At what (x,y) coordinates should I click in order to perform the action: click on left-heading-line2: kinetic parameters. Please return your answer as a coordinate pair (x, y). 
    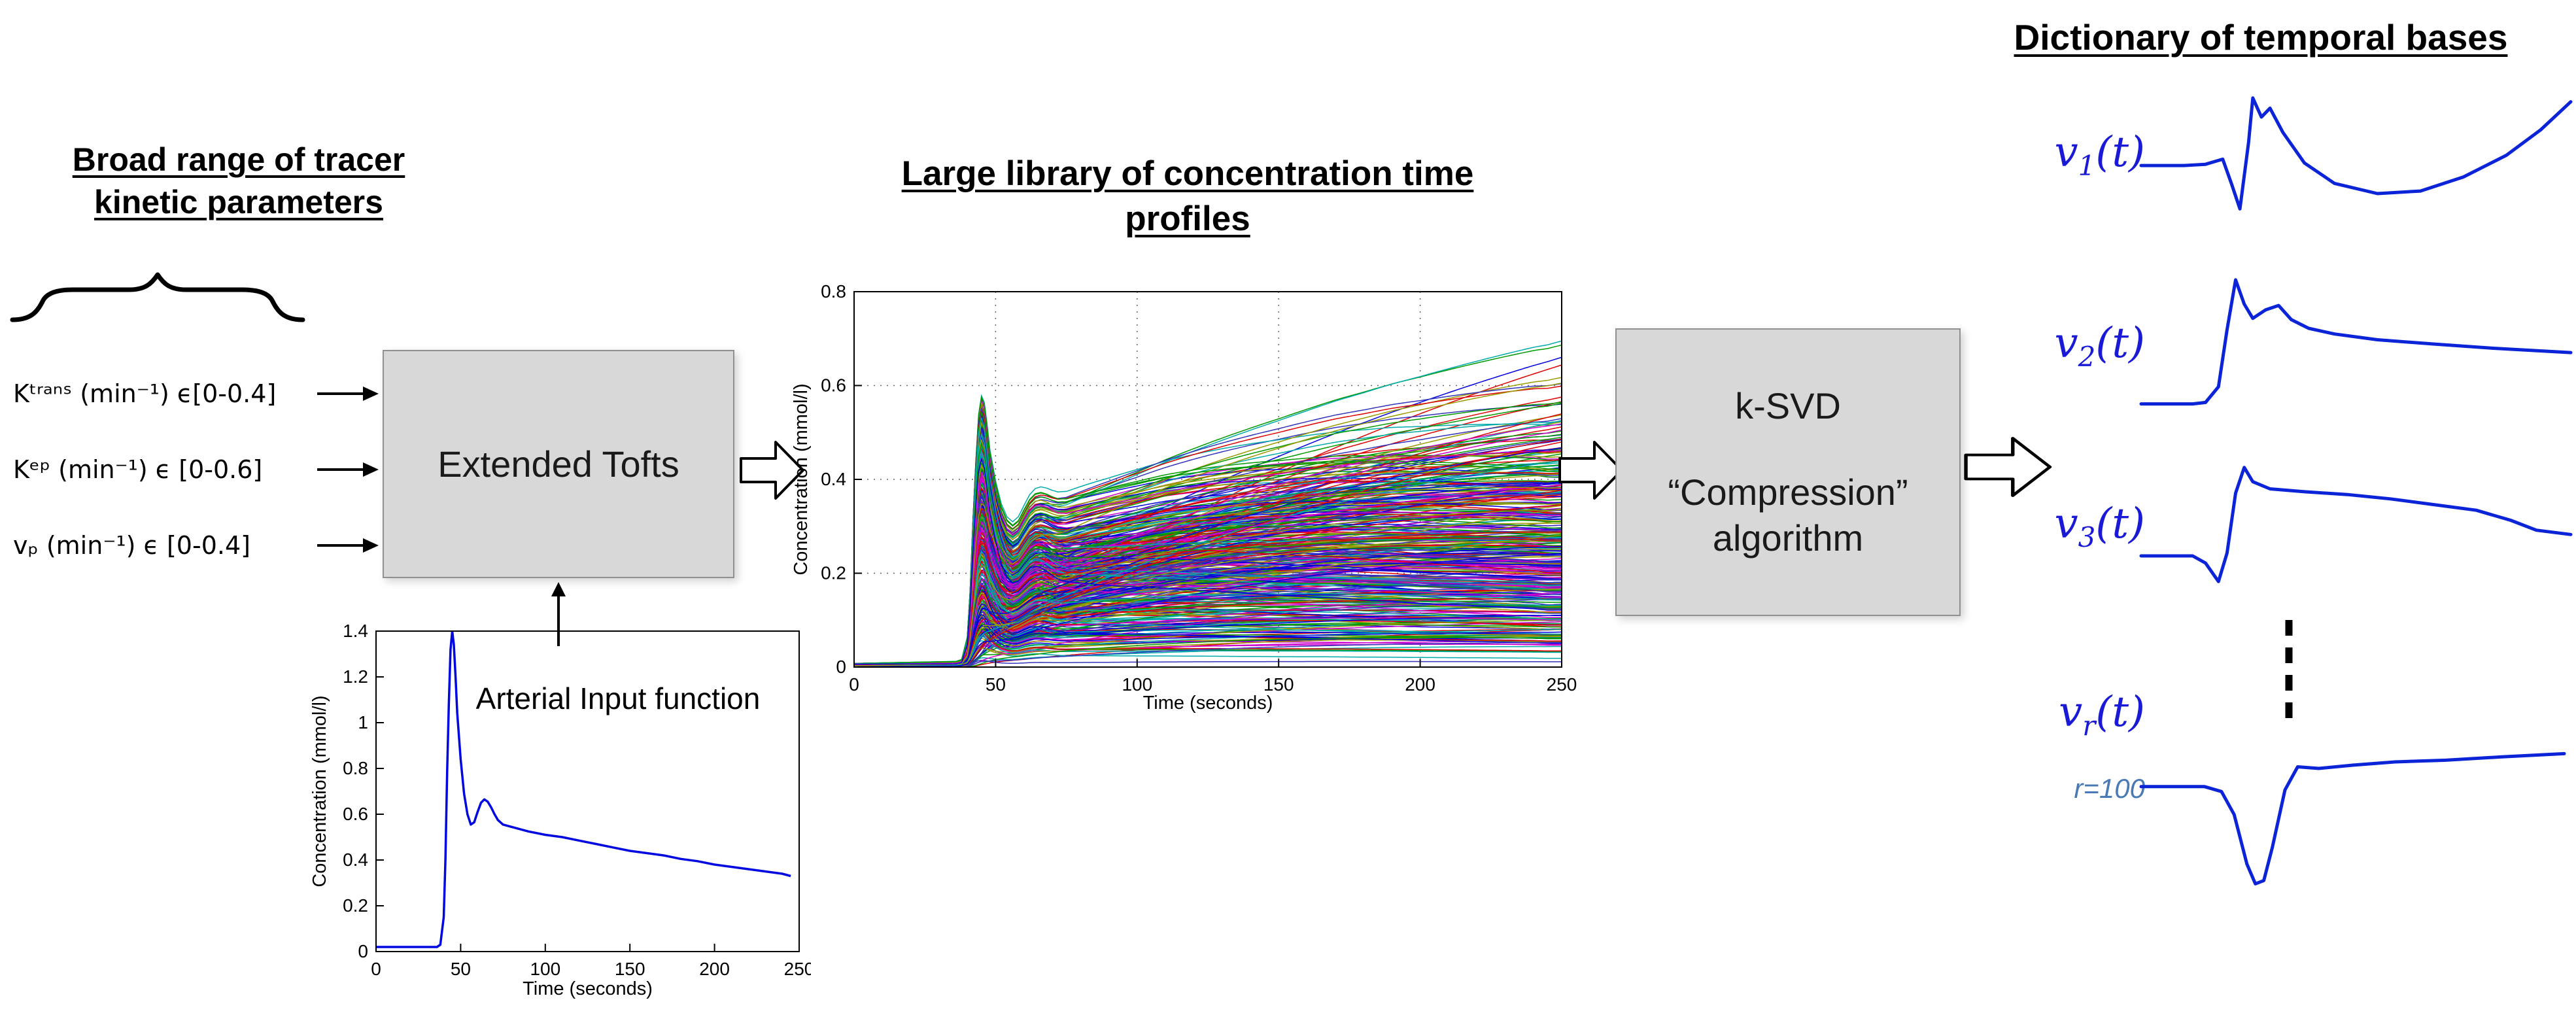
    Looking at the image, I should click on (238, 202).